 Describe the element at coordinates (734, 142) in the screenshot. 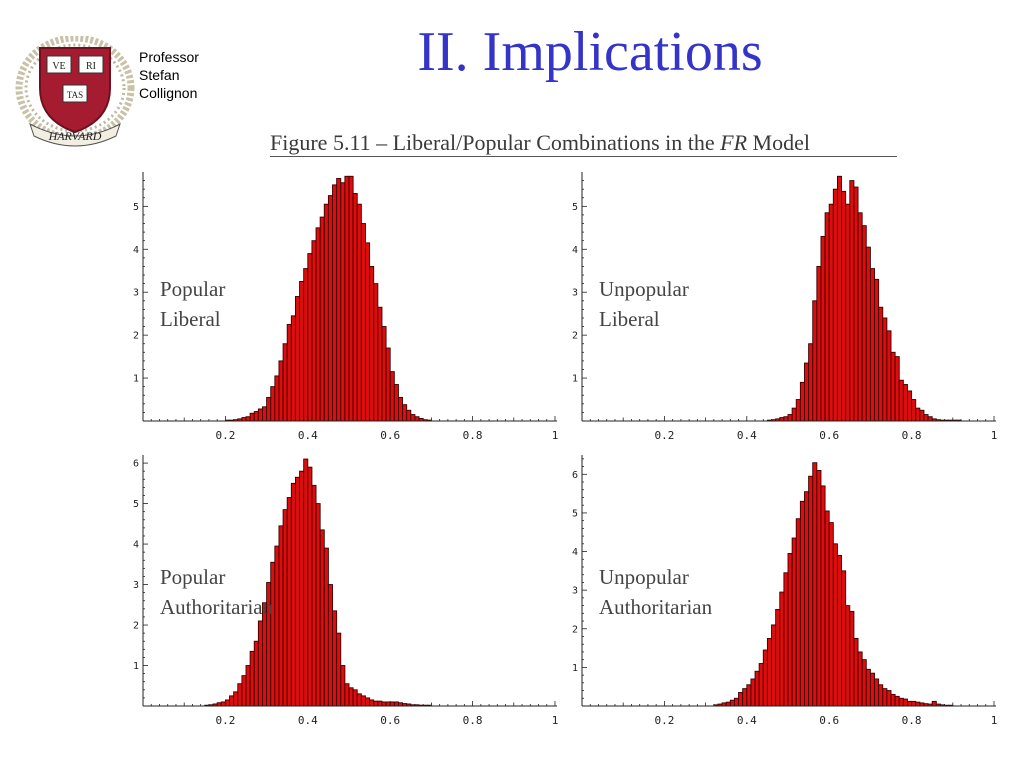

I see `caption-italic: FR` at that location.